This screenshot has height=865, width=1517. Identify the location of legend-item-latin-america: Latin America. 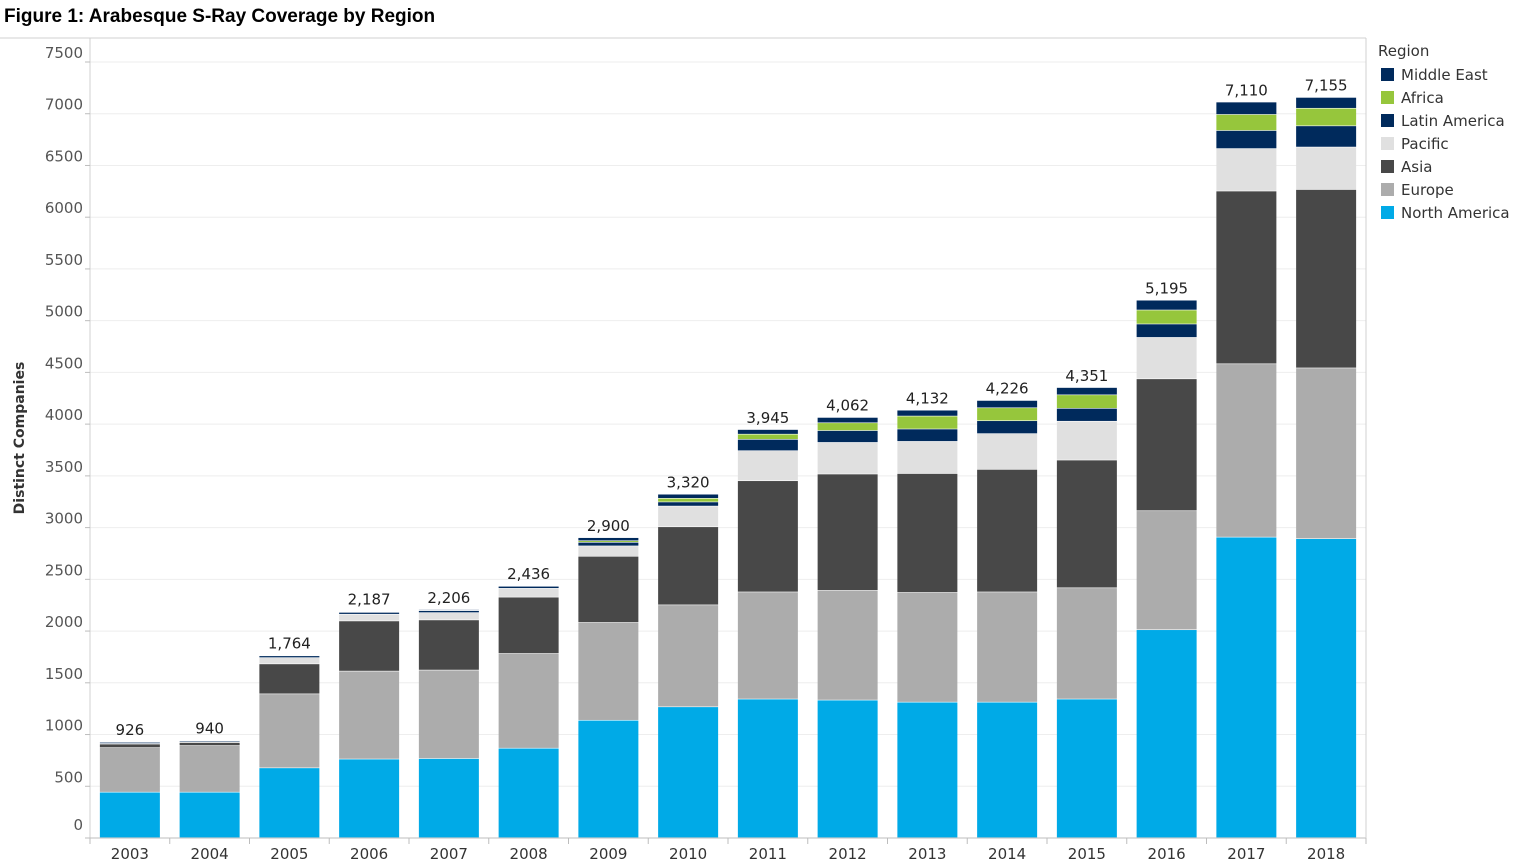
(1444, 120).